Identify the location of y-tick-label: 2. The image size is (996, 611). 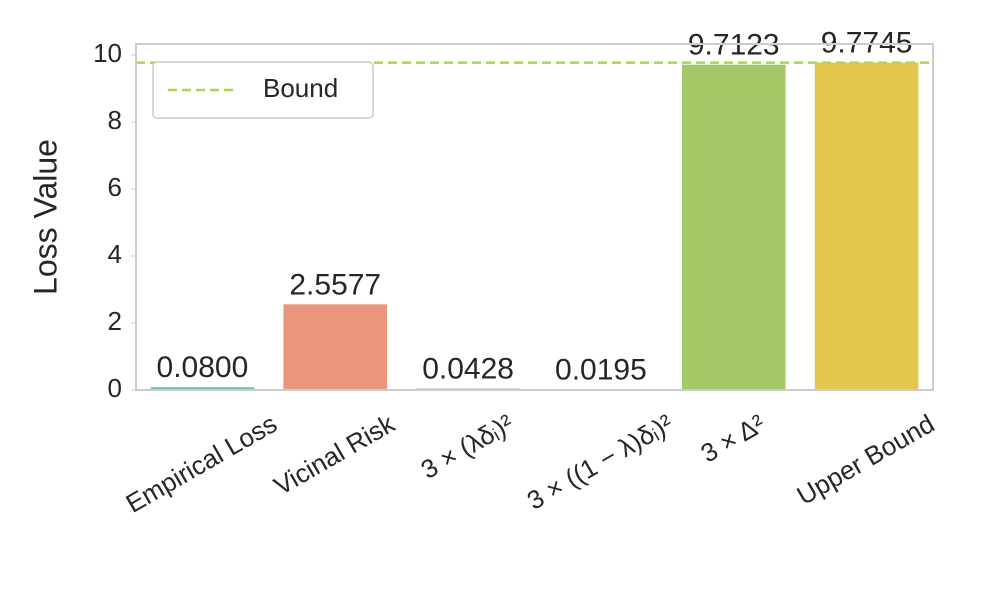
(115, 321).